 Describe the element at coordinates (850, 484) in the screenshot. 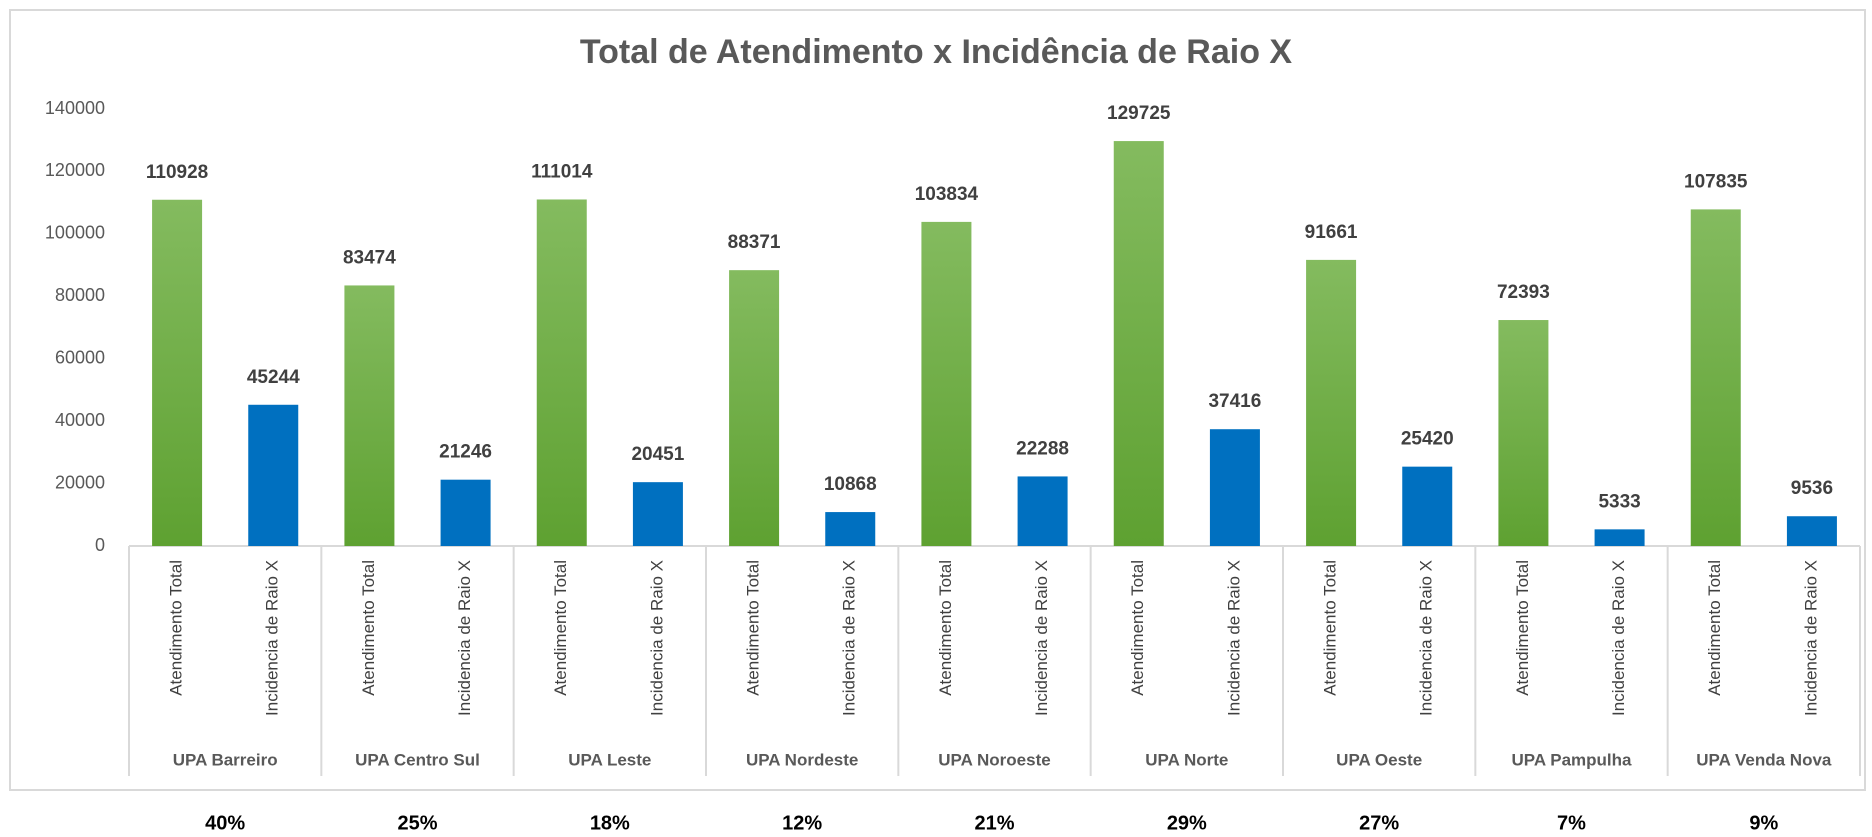

I see `data-label: 10868` at that location.